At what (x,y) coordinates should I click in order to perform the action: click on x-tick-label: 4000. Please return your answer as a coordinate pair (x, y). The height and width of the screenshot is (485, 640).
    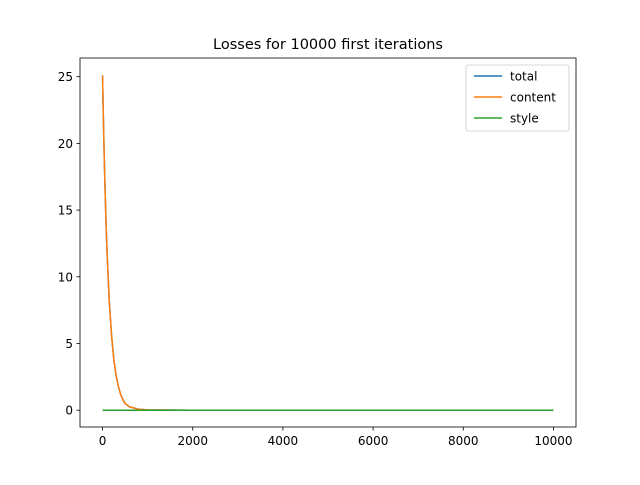
    Looking at the image, I should click on (283, 441).